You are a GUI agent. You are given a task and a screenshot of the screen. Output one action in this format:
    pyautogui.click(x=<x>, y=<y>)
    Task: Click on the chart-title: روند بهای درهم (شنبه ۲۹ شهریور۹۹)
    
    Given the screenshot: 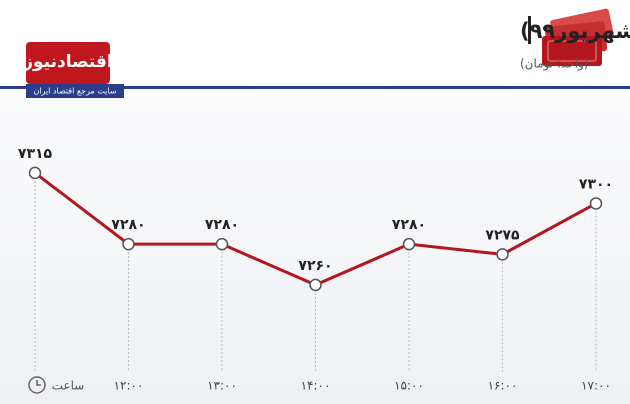 What is the action you would take?
    pyautogui.click(x=575, y=31)
    